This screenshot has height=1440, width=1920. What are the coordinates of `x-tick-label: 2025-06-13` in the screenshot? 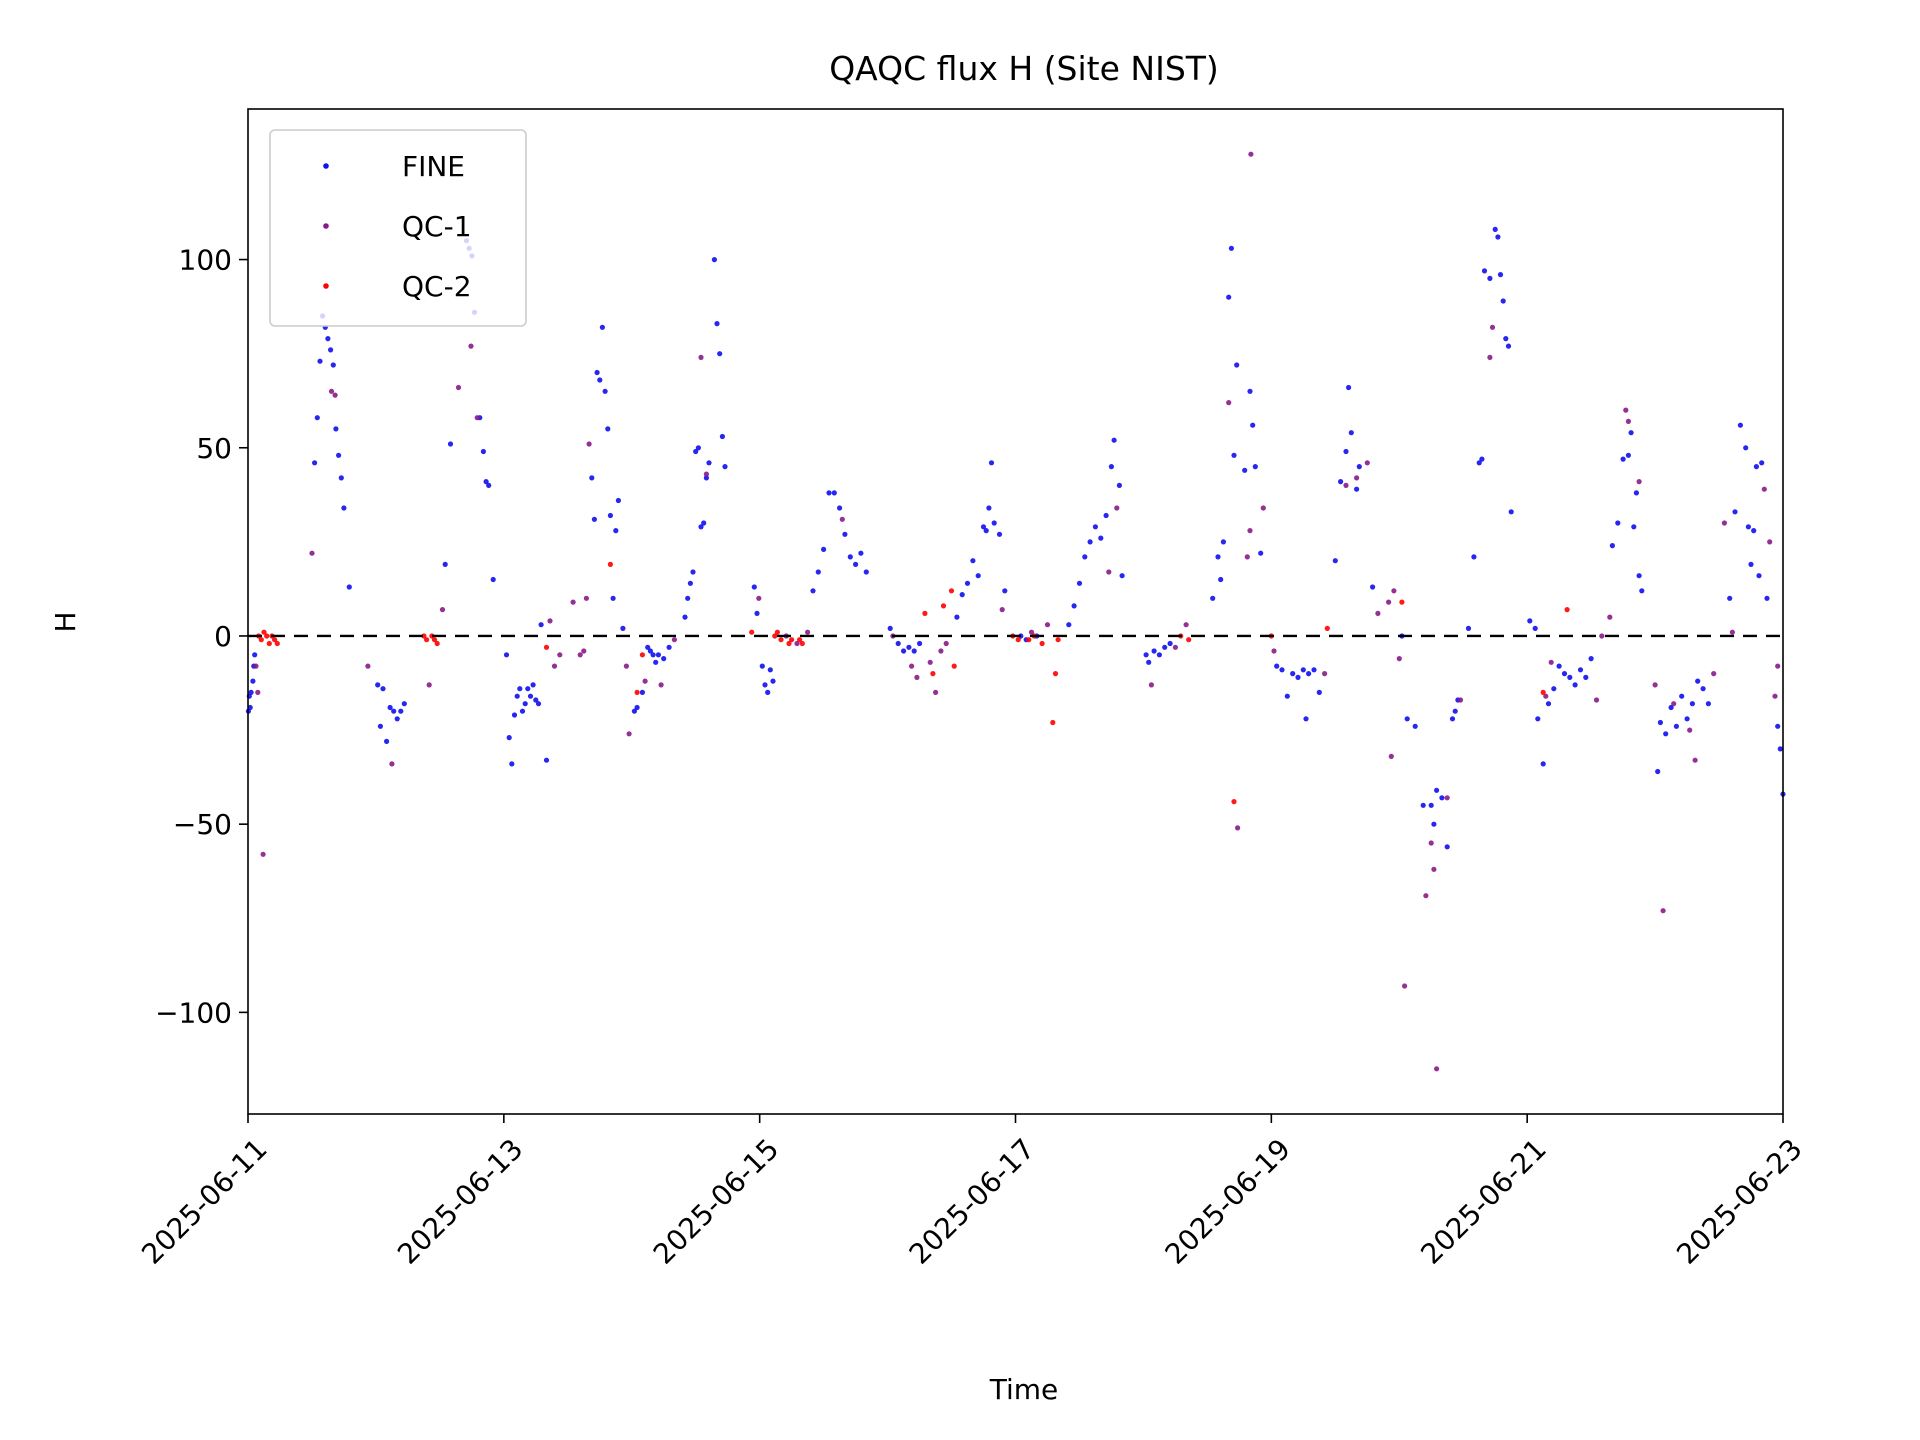 It's located at (460, 1201).